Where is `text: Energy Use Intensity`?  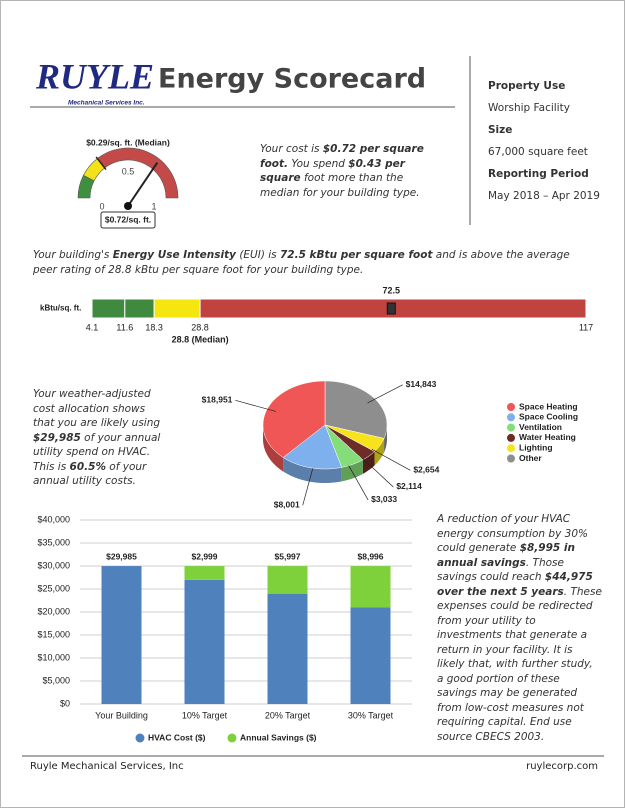 text: Energy Use Intensity is located at coordinates (174, 255).